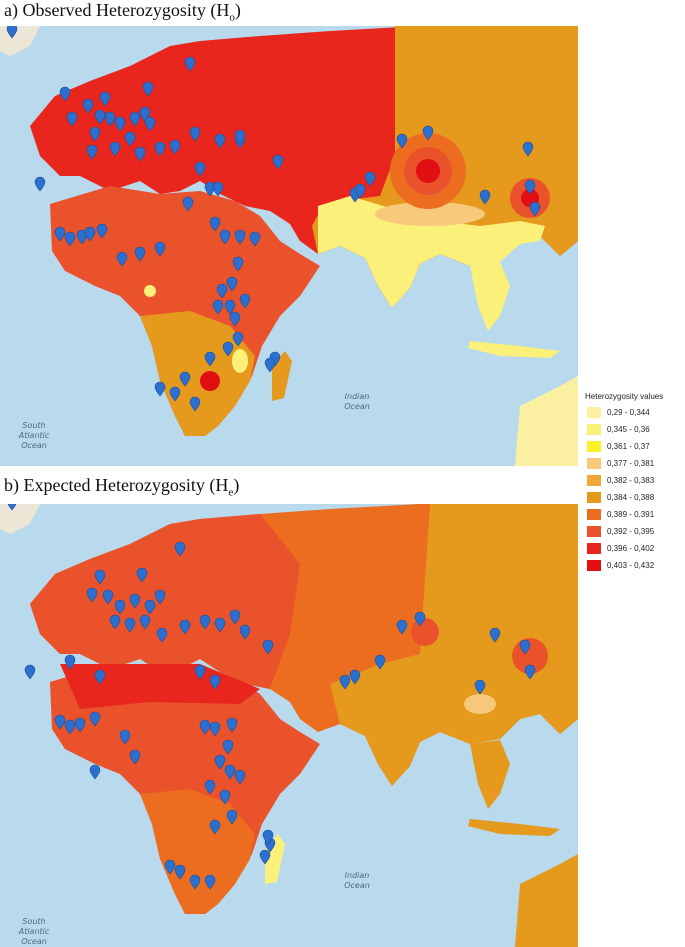 This screenshot has width=685, height=947. I want to click on legend-row: 0,389 - 0,391, so click(620, 514).